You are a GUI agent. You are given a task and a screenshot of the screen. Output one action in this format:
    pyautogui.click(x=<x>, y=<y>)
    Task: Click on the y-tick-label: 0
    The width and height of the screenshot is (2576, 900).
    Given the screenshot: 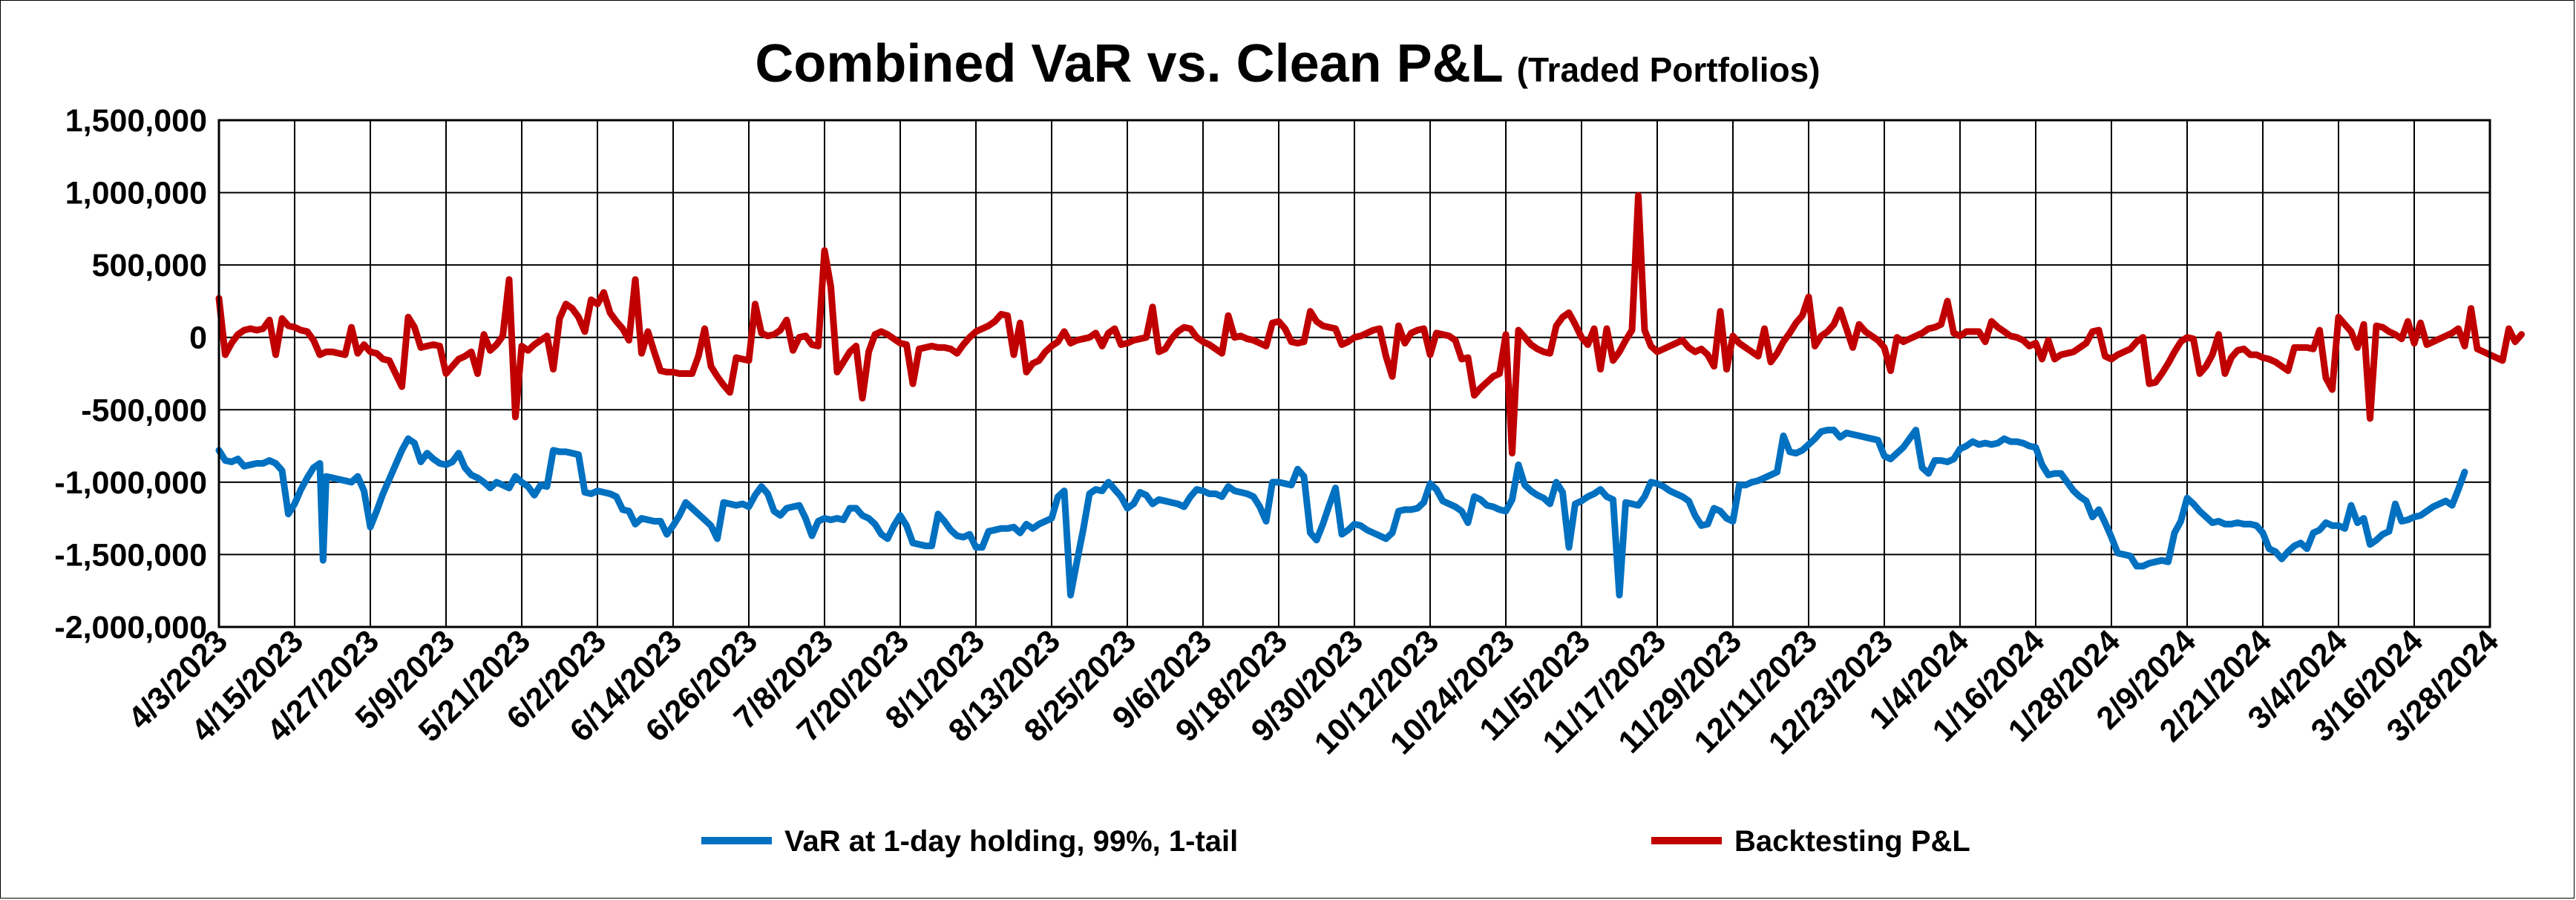 What is the action you would take?
    pyautogui.click(x=198, y=338)
    